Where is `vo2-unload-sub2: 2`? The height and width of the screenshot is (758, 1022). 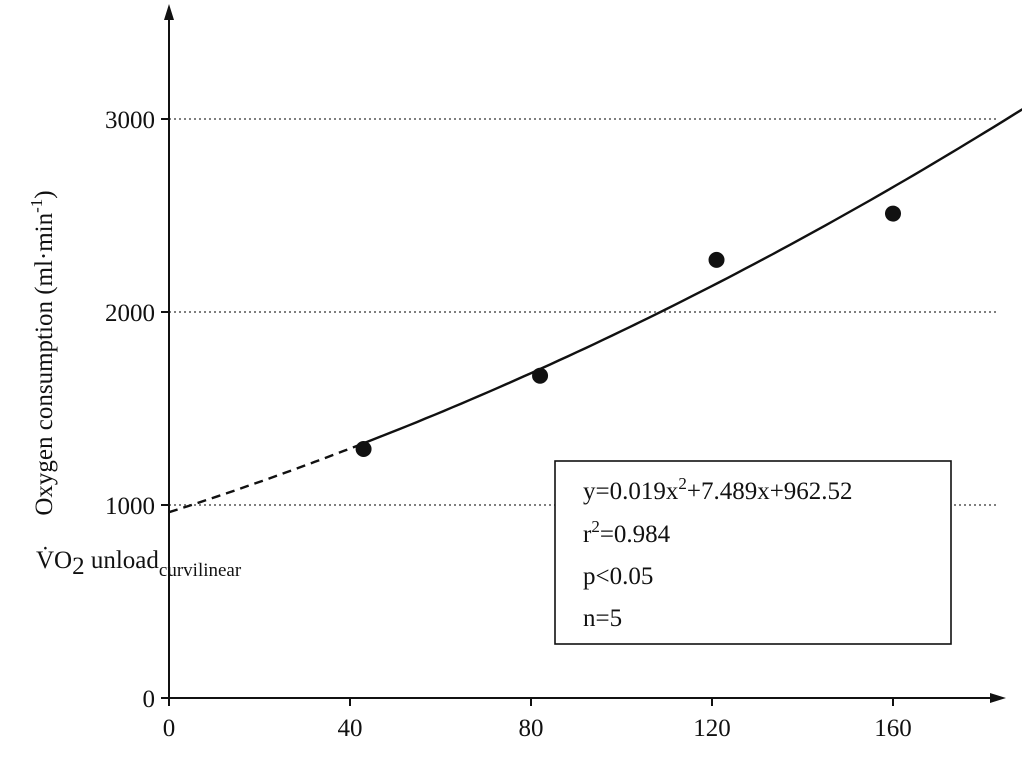 vo2-unload-sub2: 2 is located at coordinates (78, 566).